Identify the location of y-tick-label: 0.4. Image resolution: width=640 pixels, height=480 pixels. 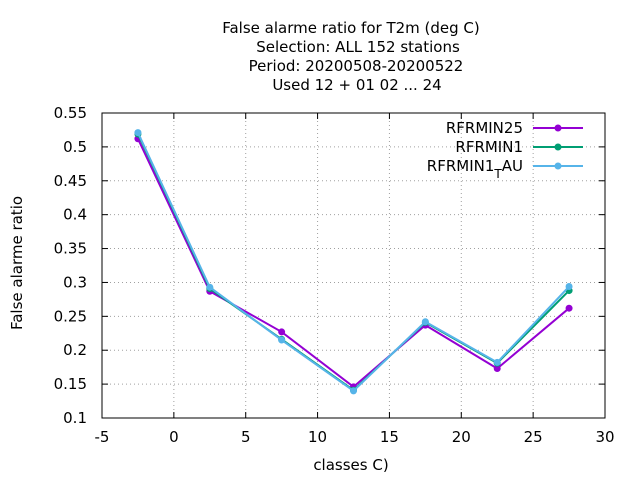
(75, 215).